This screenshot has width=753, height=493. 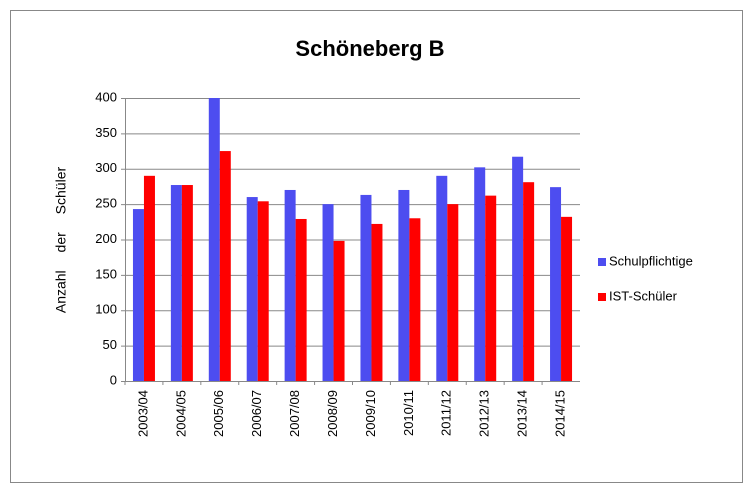 I want to click on chart-title: Schöneberg B, so click(x=369, y=48).